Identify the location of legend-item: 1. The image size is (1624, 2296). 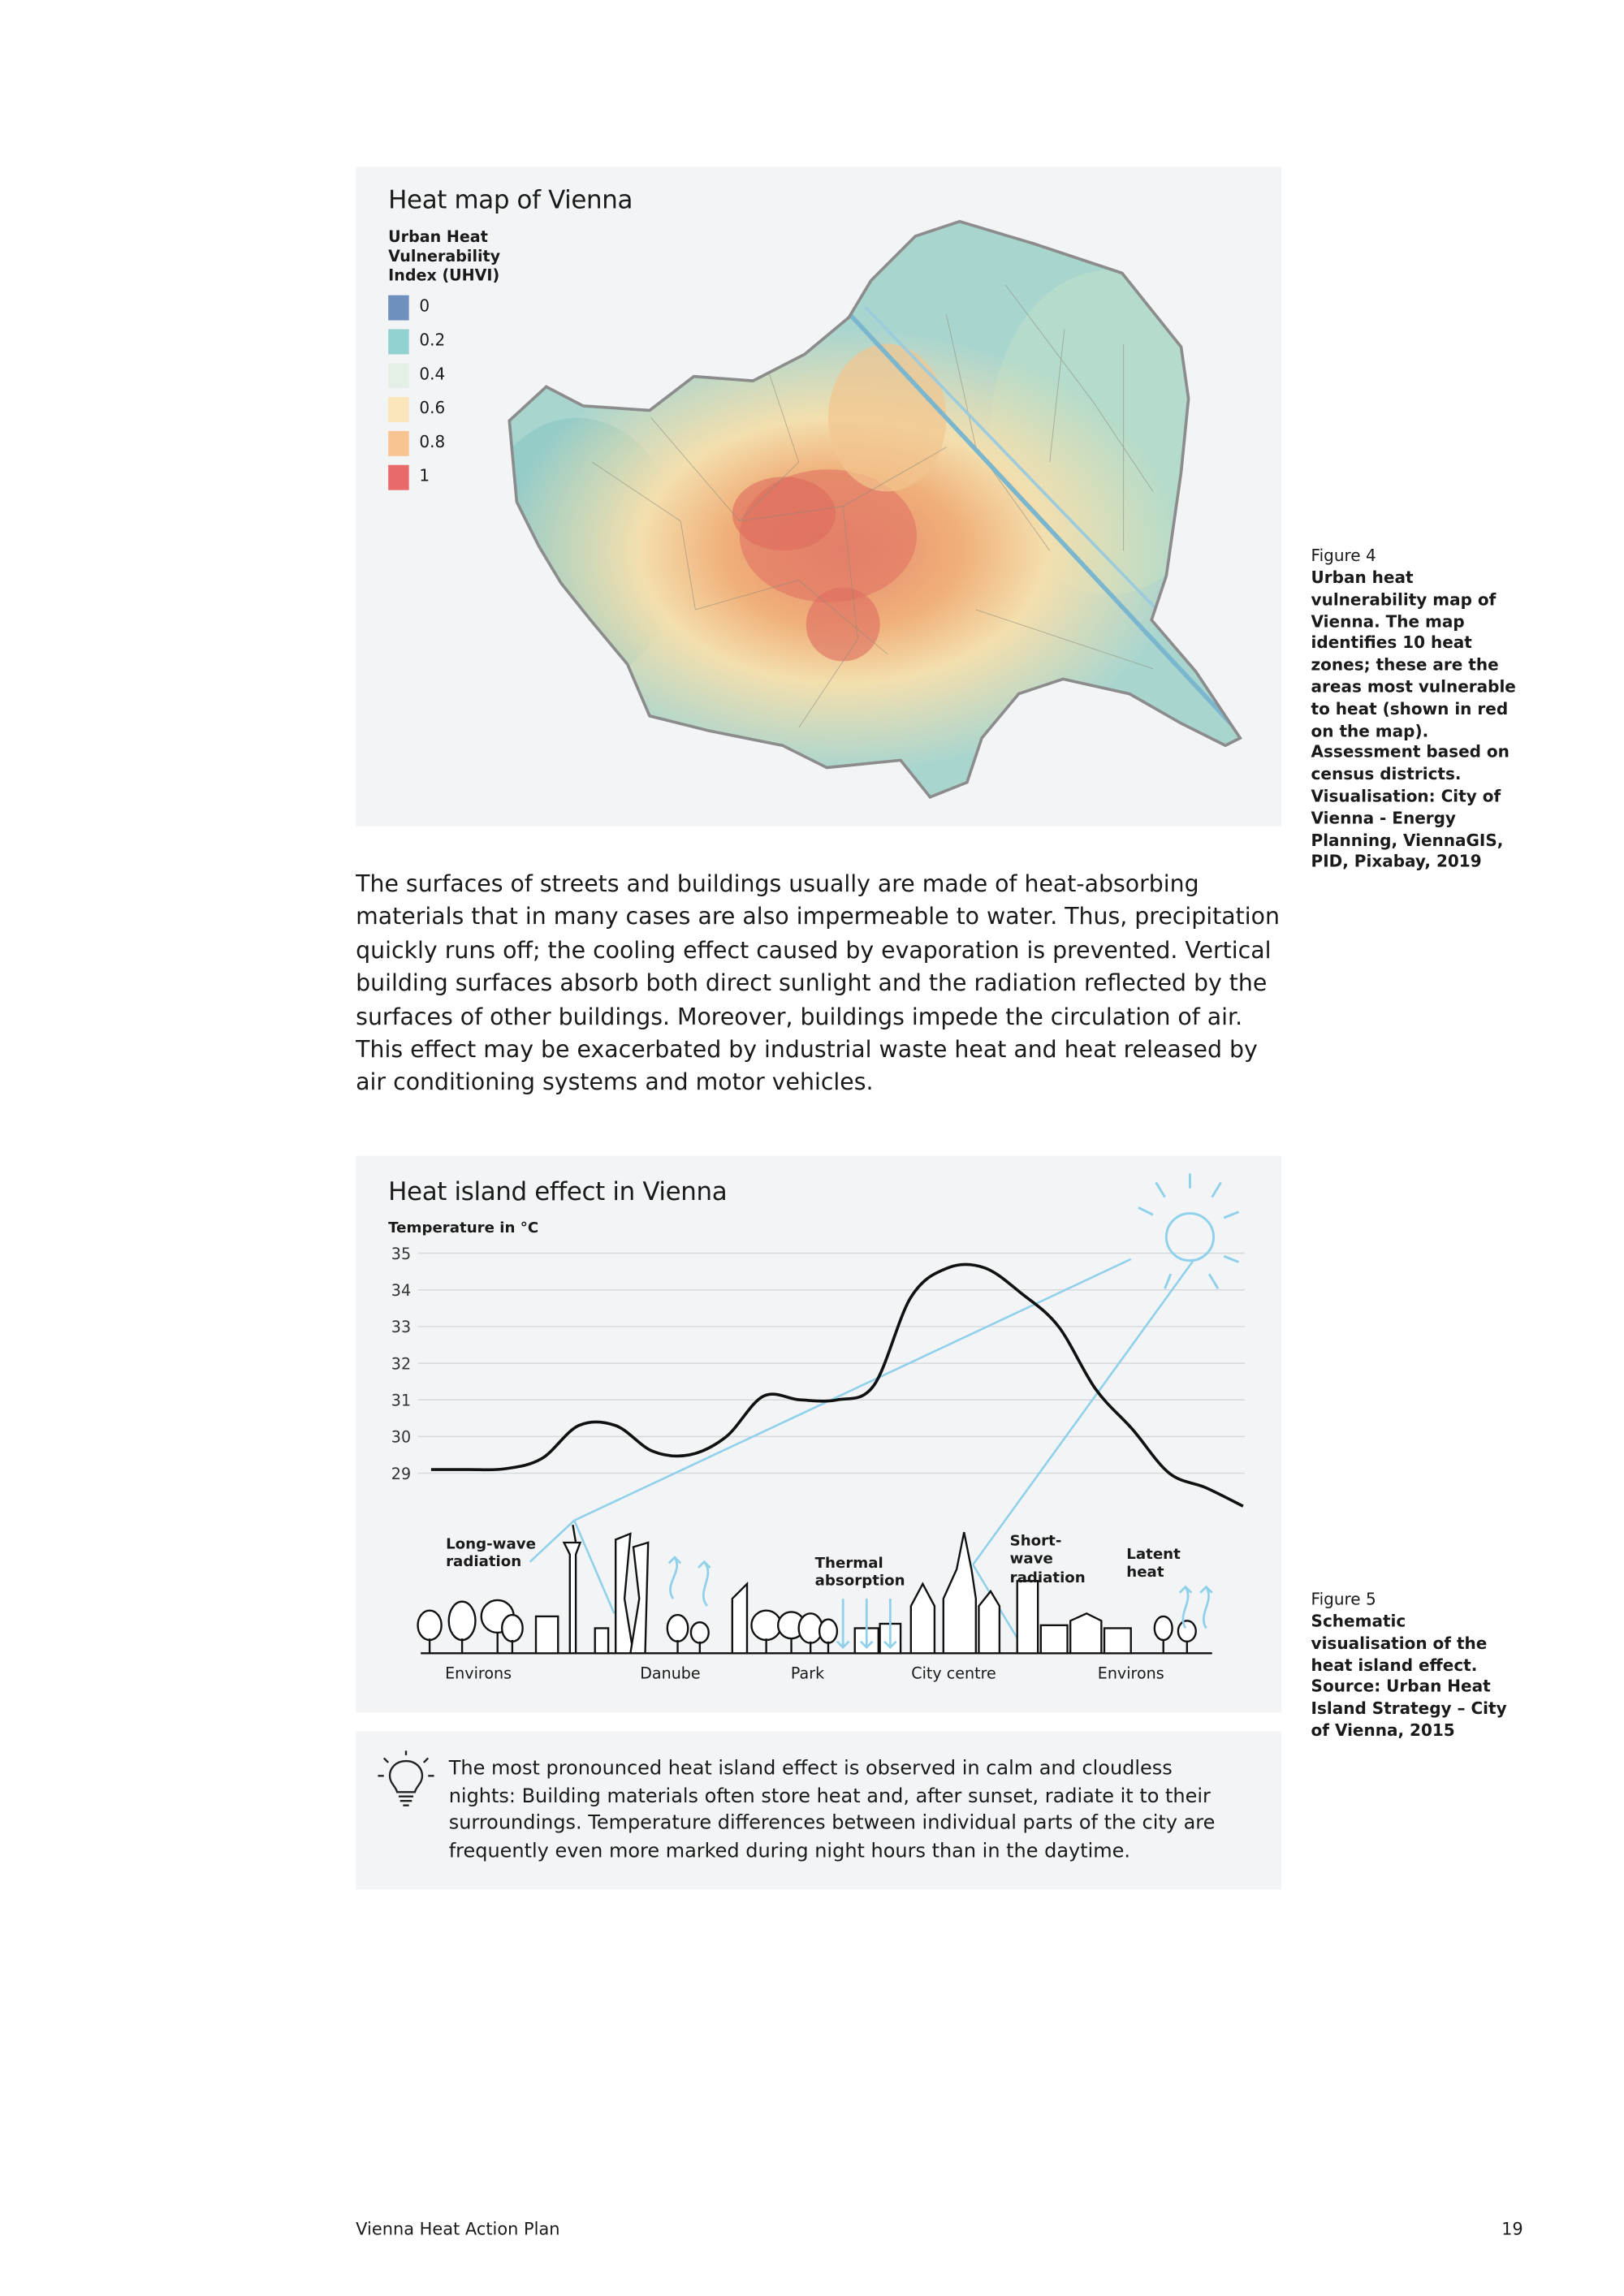
(447, 478).